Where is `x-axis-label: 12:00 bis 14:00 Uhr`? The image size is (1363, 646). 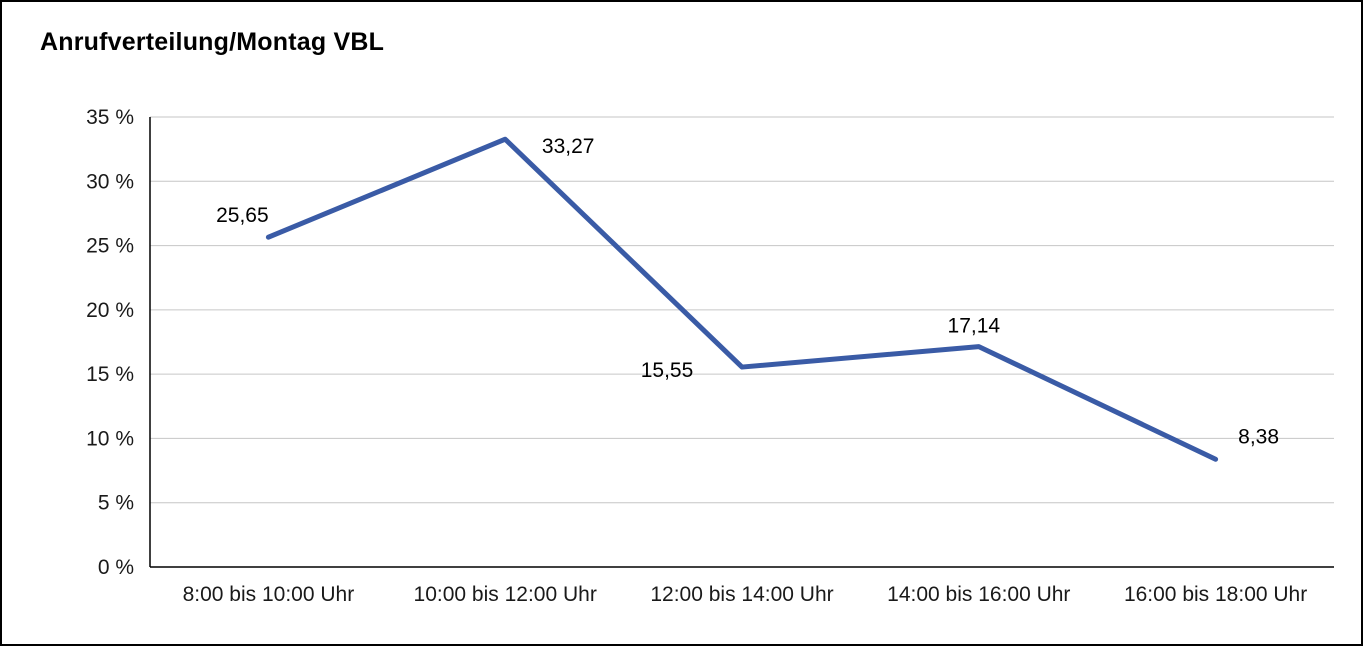 x-axis-label: 12:00 bis 14:00 Uhr is located at coordinates (741, 594).